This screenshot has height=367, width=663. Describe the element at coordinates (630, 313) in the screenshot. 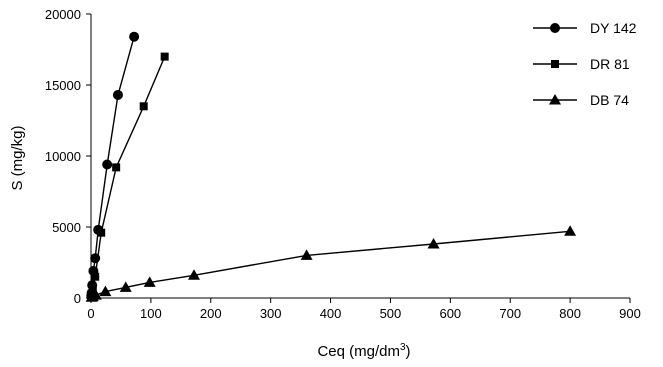

I see `x-tick-label: 900` at that location.